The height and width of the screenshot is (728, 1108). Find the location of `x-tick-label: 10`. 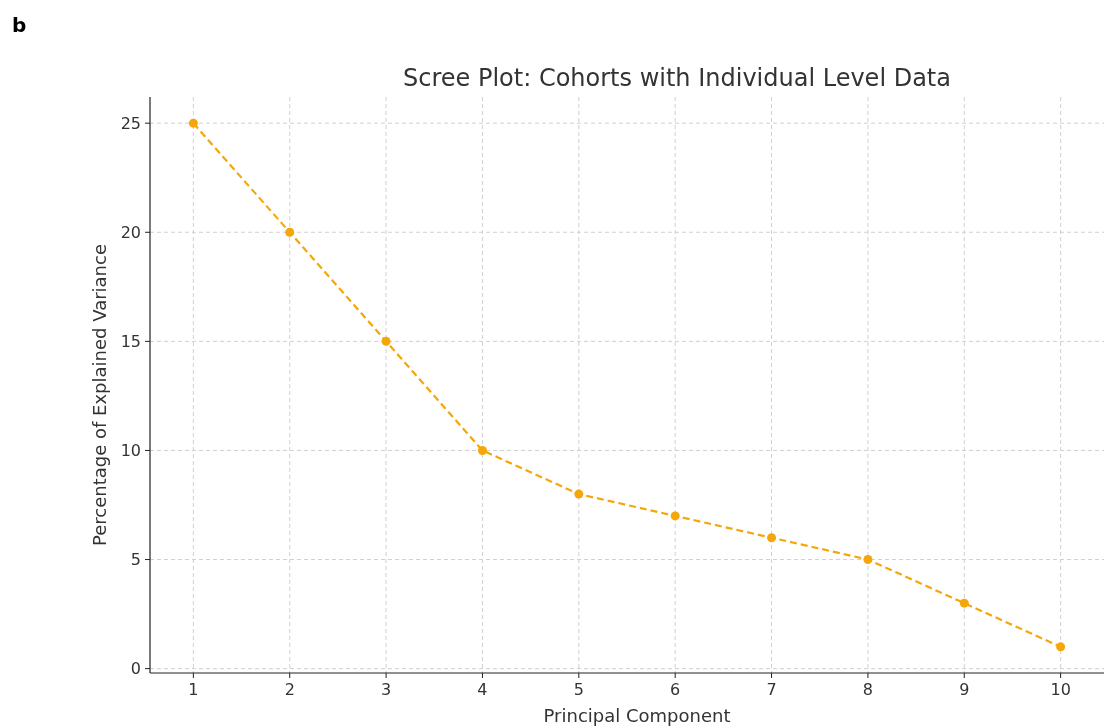

x-tick-label: 10 is located at coordinates (1060, 689).